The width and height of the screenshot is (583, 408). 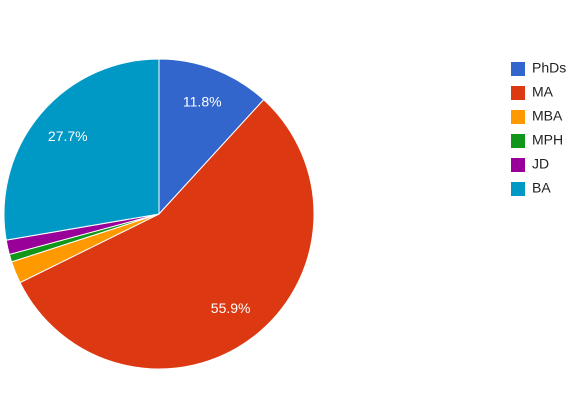 What do you see at coordinates (549, 68) in the screenshot?
I see `legend-label: PhDs` at bounding box center [549, 68].